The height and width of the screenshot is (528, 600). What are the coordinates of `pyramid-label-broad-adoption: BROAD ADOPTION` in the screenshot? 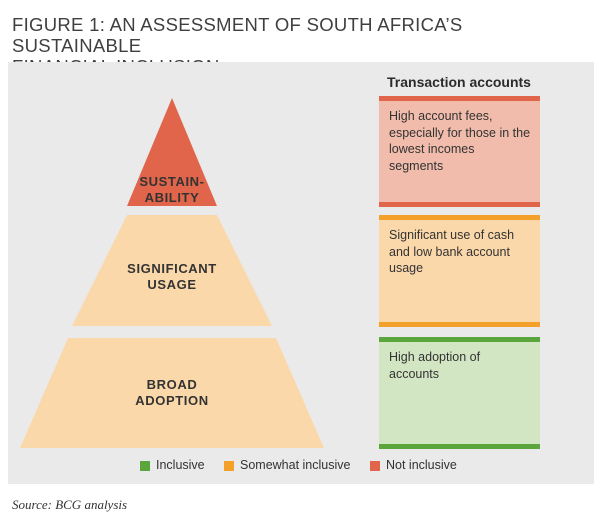 It's located at (172, 393).